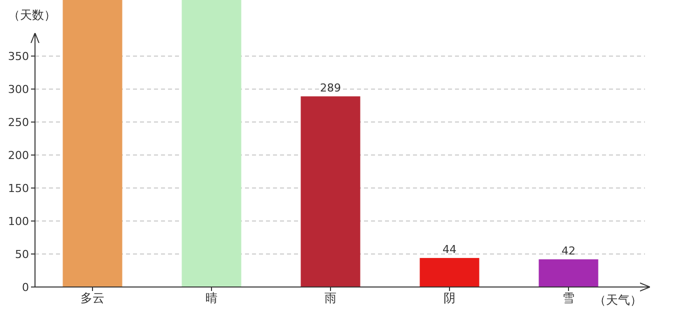 This screenshot has height=320, width=680. What do you see at coordinates (25, 287) in the screenshot?
I see `y-tick-label: 0` at bounding box center [25, 287].